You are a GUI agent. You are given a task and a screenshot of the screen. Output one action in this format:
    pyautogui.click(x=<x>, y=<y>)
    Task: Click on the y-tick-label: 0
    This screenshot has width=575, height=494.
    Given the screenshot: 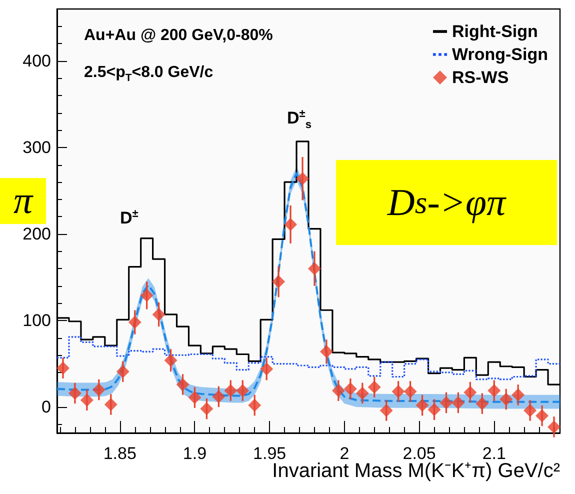 What is the action you would take?
    pyautogui.click(x=46, y=407)
    